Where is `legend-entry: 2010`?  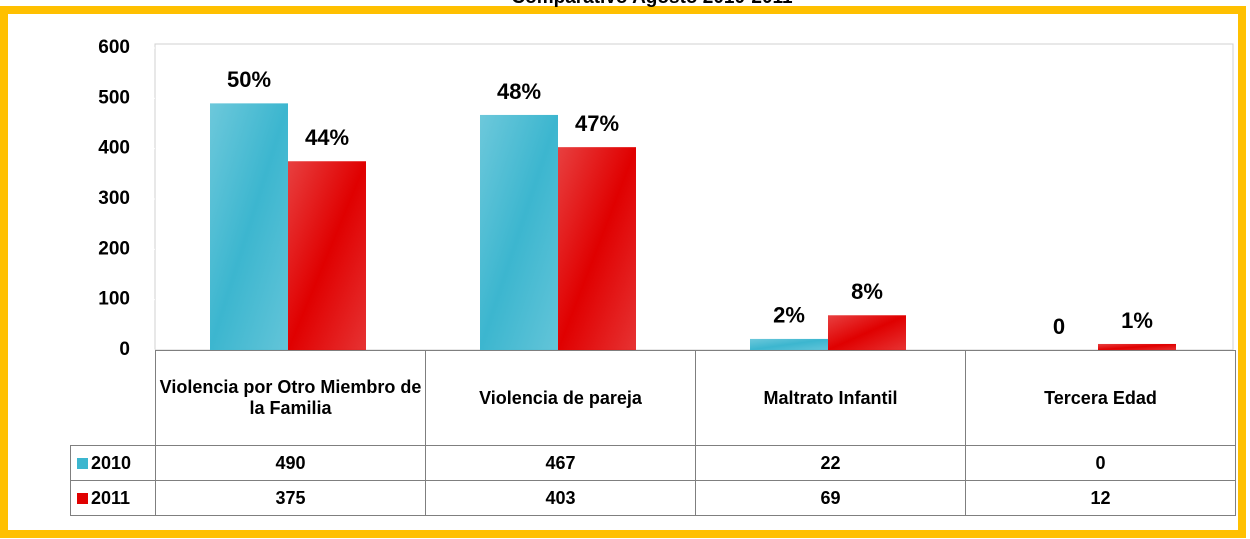 legend-entry: 2010 is located at coordinates (113, 463).